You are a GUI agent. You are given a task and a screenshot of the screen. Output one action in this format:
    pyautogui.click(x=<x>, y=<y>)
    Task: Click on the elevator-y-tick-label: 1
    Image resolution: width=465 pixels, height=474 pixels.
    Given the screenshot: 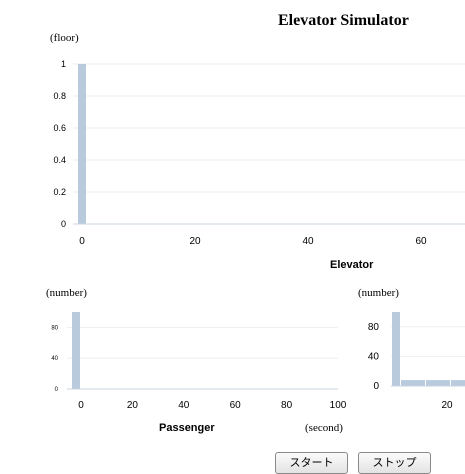 What is the action you would take?
    pyautogui.click(x=63, y=64)
    